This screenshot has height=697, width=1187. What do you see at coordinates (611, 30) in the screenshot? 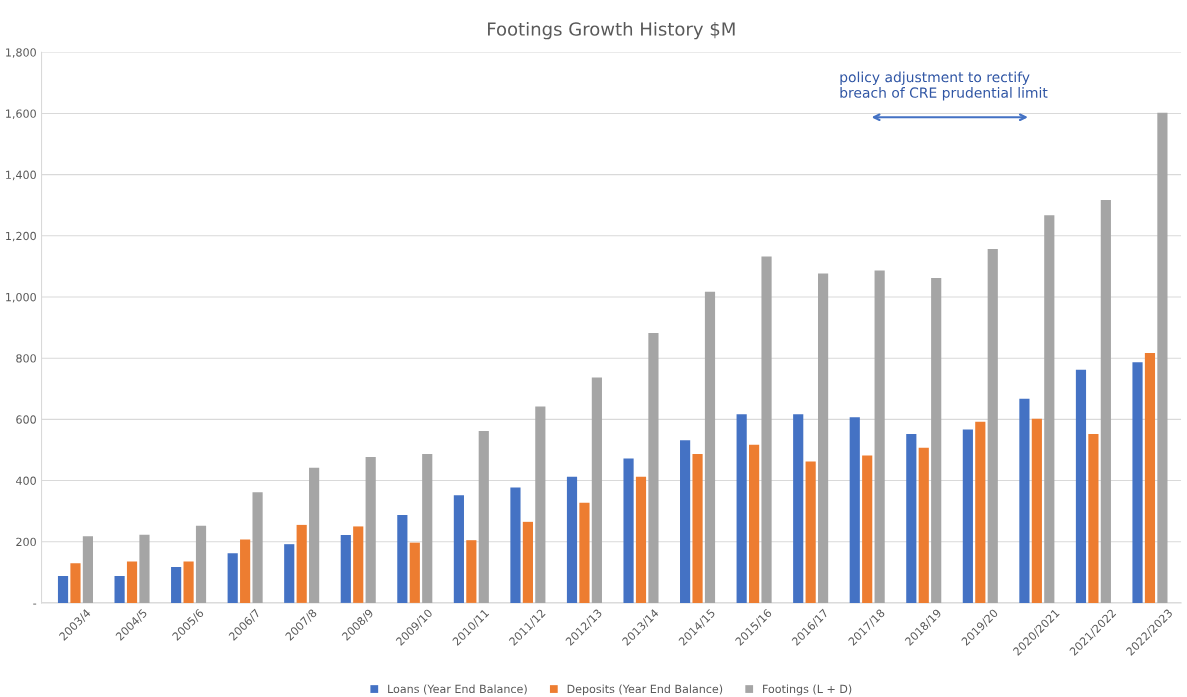
I see `chart-title: Footings Growth History $M` at bounding box center [611, 30].